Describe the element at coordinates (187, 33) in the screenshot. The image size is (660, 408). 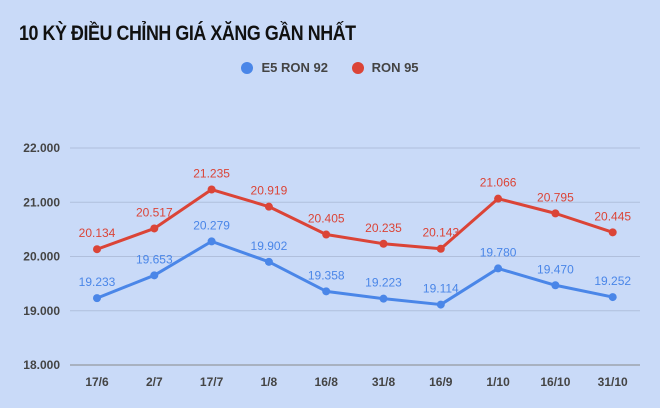
I see `chart-title: 10 KỲ ĐIỀU CHỈNH GIÁ XĂNG GẦN NHẤT` at that location.